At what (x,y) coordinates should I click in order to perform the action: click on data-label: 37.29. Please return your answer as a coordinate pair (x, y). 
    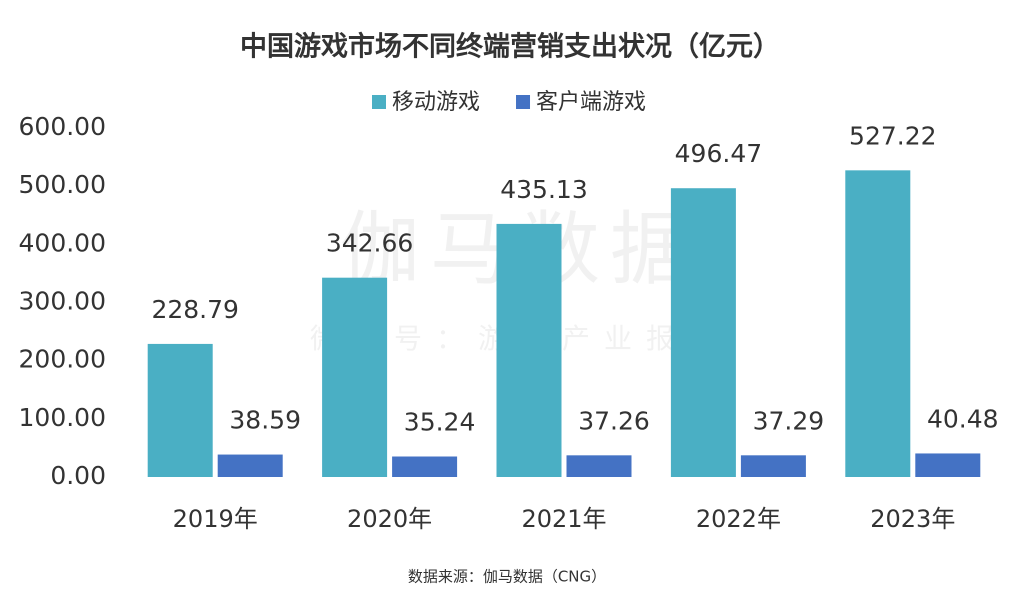
    Looking at the image, I should click on (789, 420).